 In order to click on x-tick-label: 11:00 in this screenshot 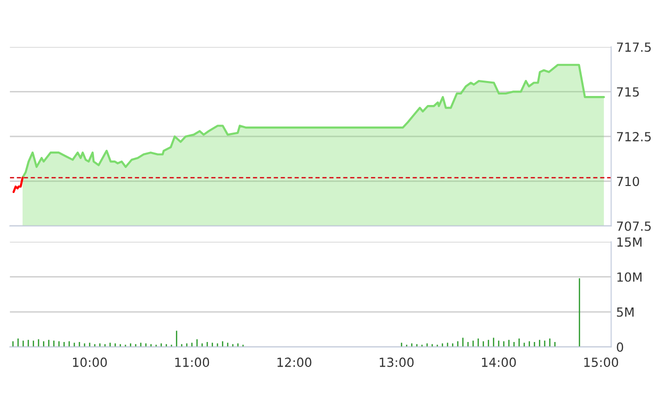, I will do `click(192, 362)`.